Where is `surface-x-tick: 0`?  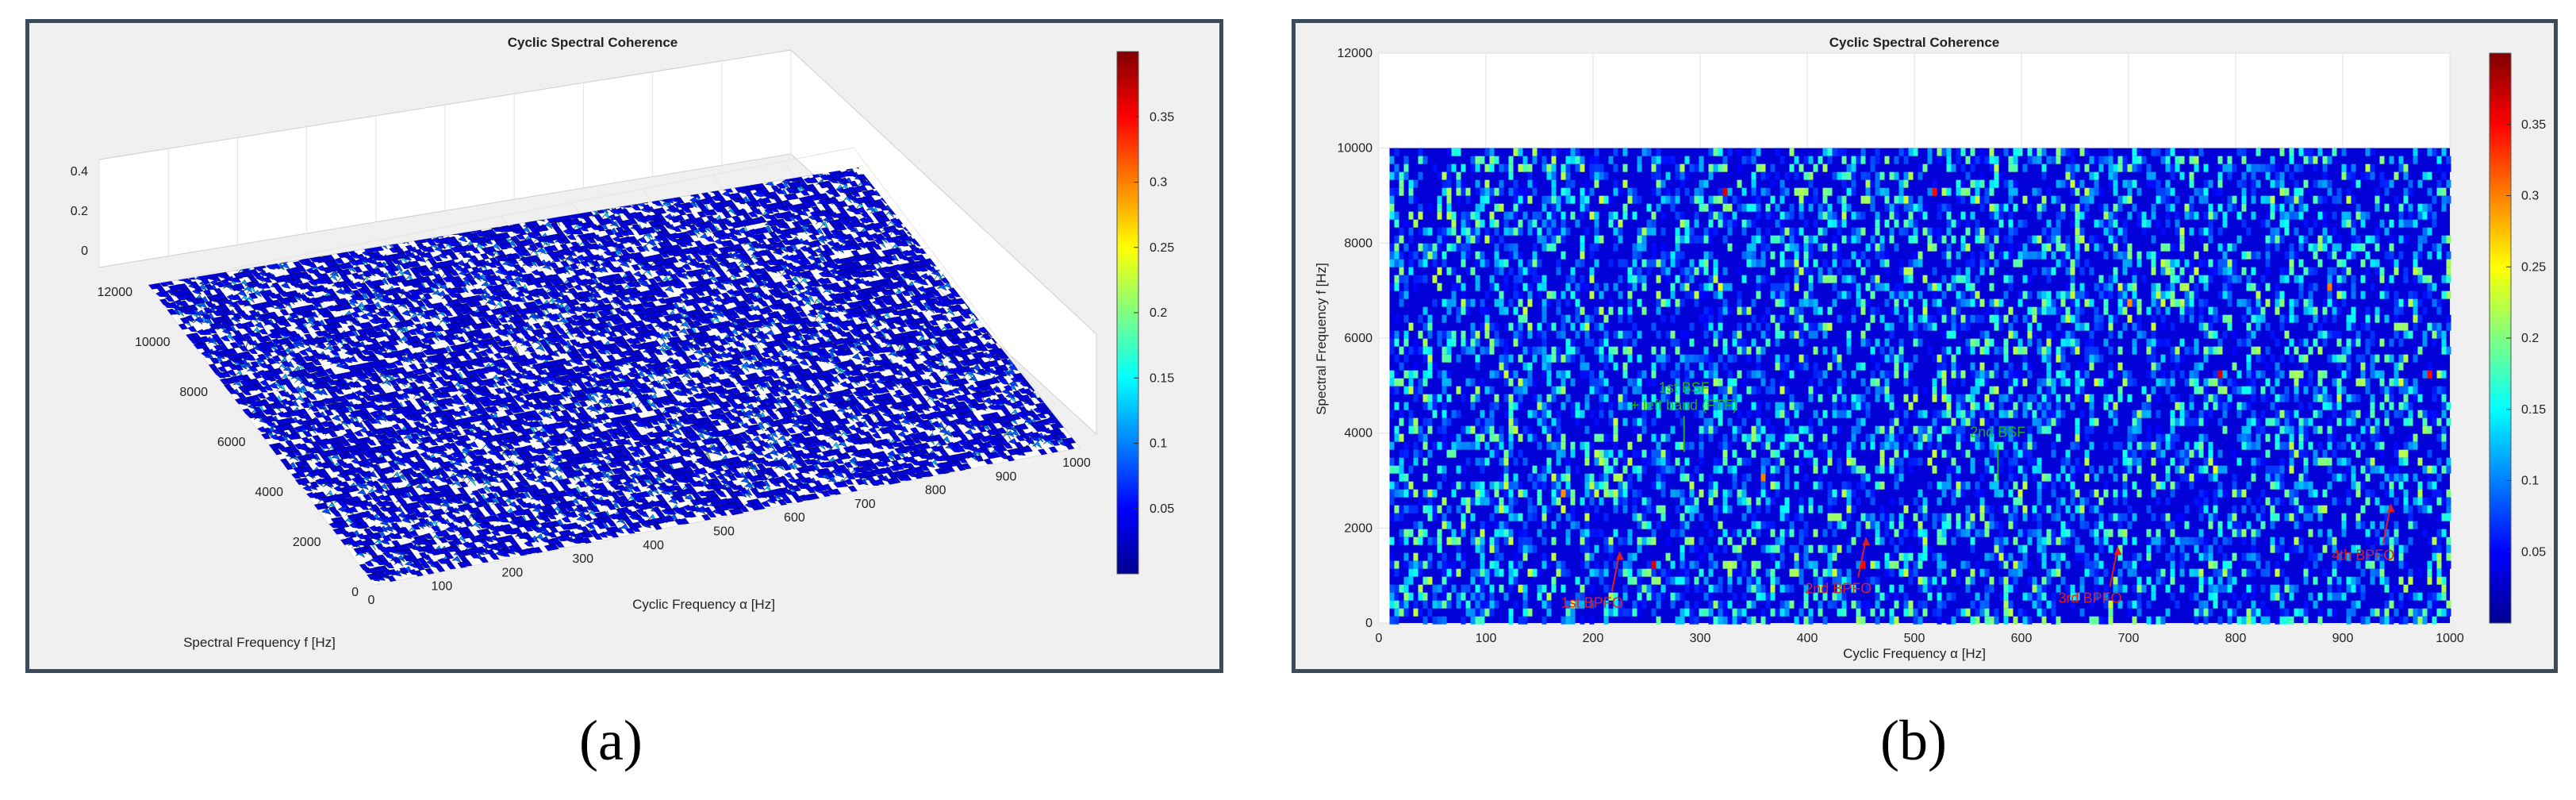
surface-x-tick: 0 is located at coordinates (371, 600).